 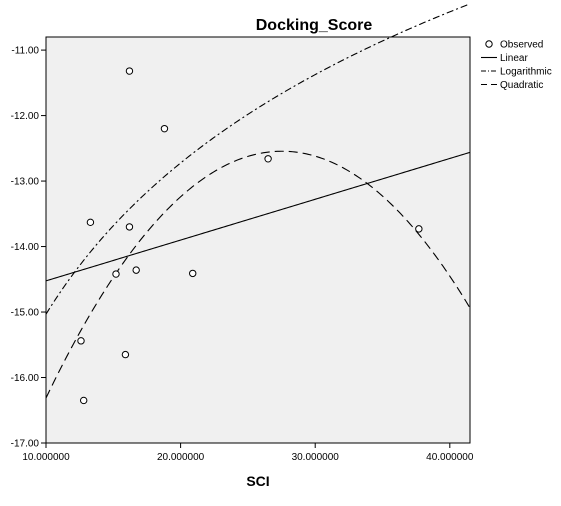 What do you see at coordinates (526, 72) in the screenshot?
I see `legend-label-logarithmic: Logarithmic` at bounding box center [526, 72].